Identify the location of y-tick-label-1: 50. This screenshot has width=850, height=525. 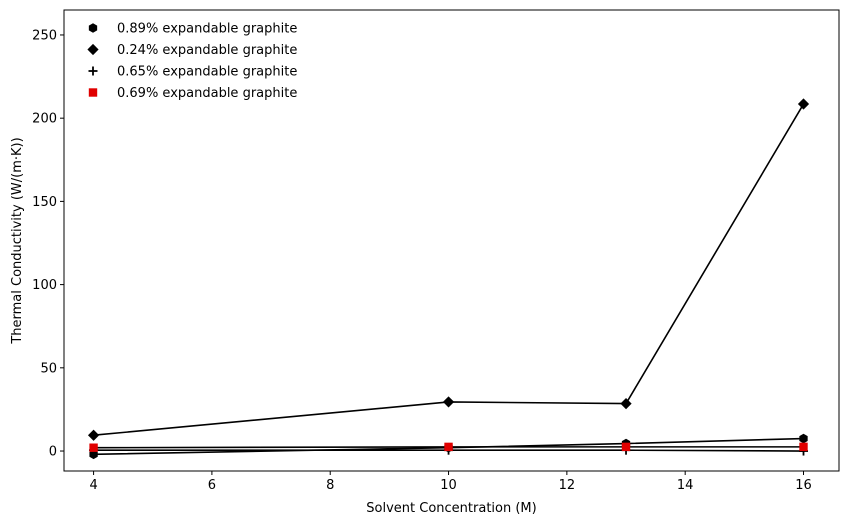
(48, 368).